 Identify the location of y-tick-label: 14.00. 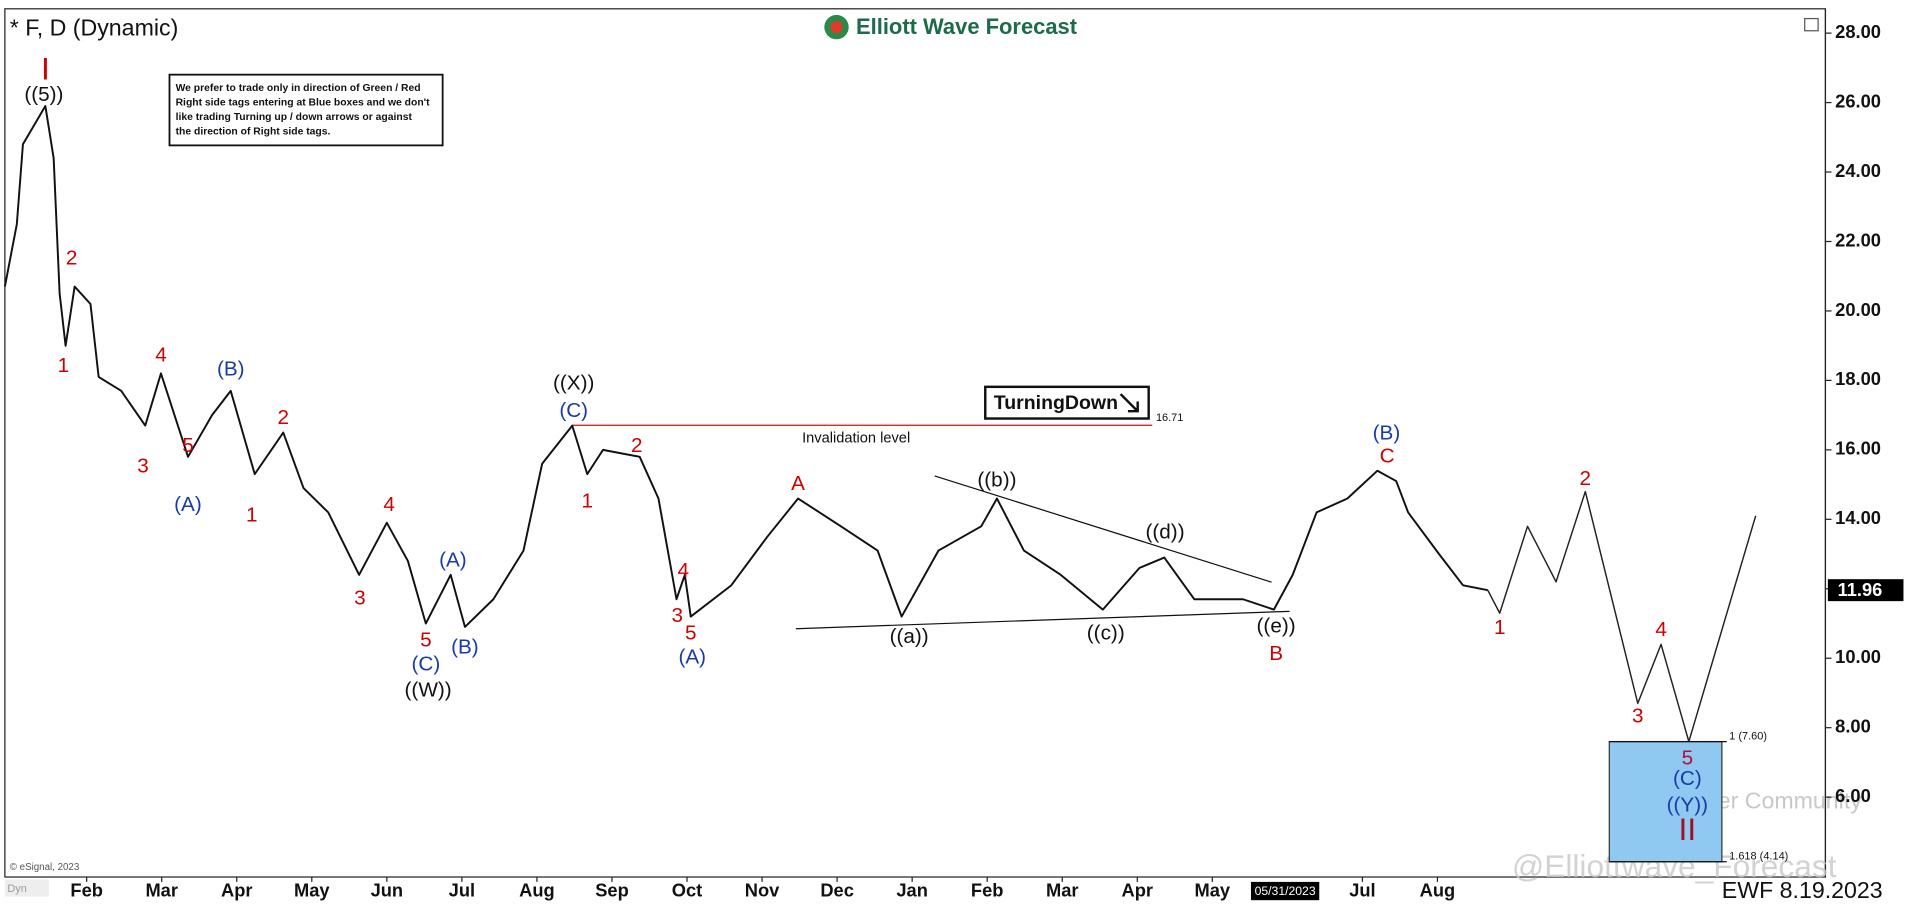
(1858, 517).